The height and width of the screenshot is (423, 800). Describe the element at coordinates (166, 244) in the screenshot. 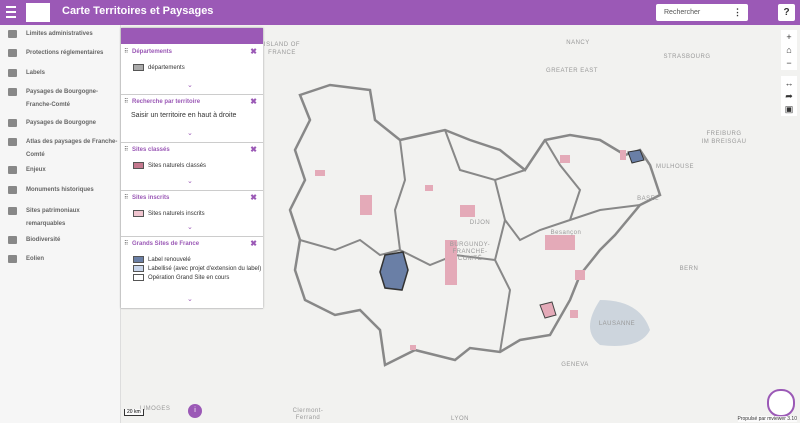

I see `layer-title: Grands Sites de France` at that location.